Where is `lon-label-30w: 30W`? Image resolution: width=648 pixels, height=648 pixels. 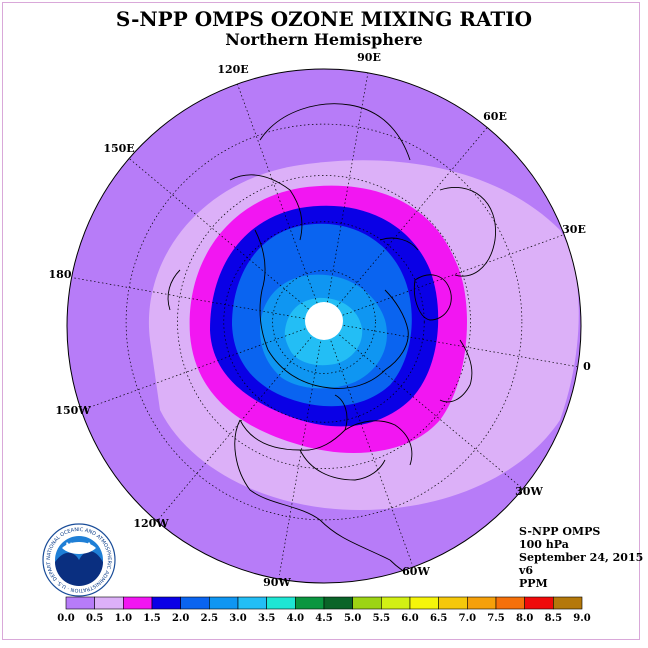 lon-label-30w: 30W is located at coordinates (529, 491).